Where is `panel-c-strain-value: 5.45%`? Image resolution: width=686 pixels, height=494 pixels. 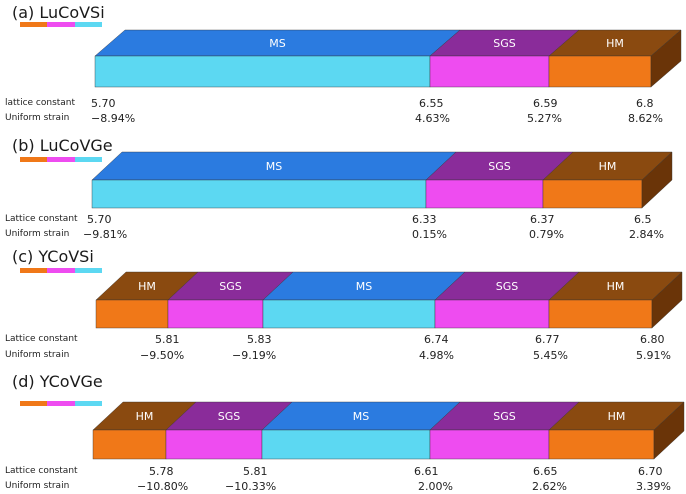 panel-c-strain-value: 5.45% is located at coordinates (550, 355).